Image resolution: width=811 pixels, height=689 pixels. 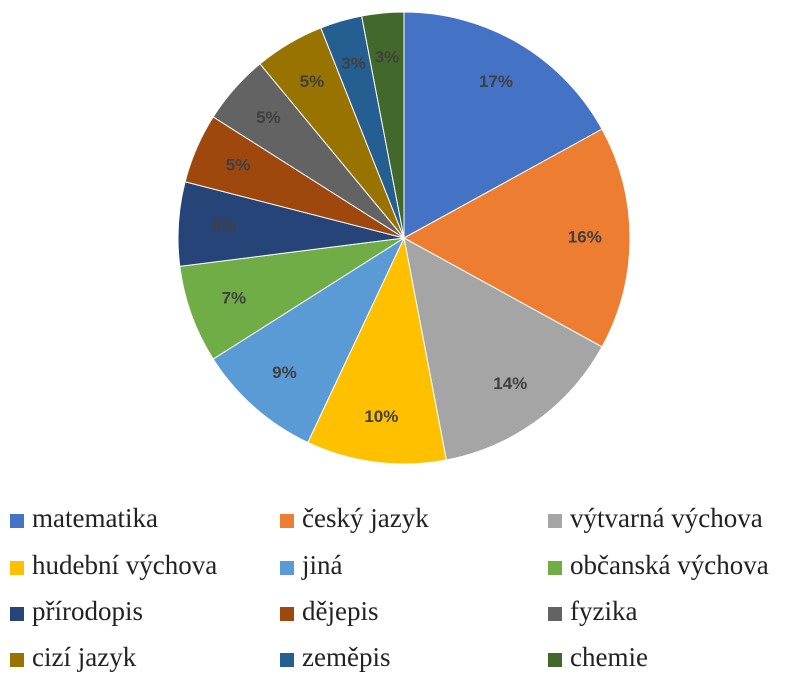 I want to click on legend-label: přírodopis, so click(x=87, y=611).